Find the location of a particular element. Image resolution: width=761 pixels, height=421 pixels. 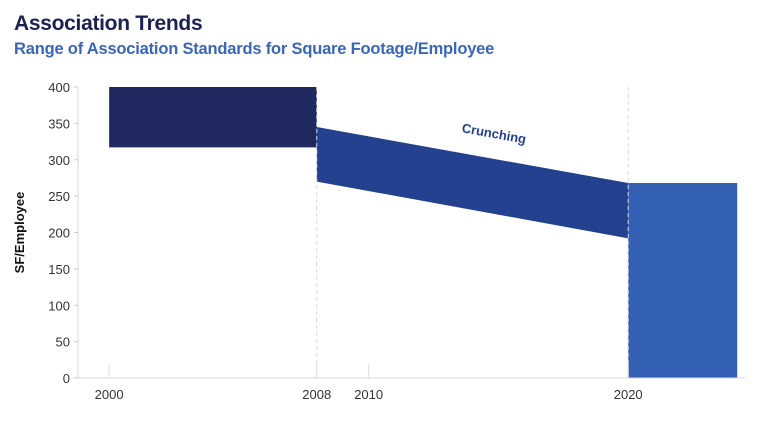

y-tick-label: 150 is located at coordinates (59, 269).